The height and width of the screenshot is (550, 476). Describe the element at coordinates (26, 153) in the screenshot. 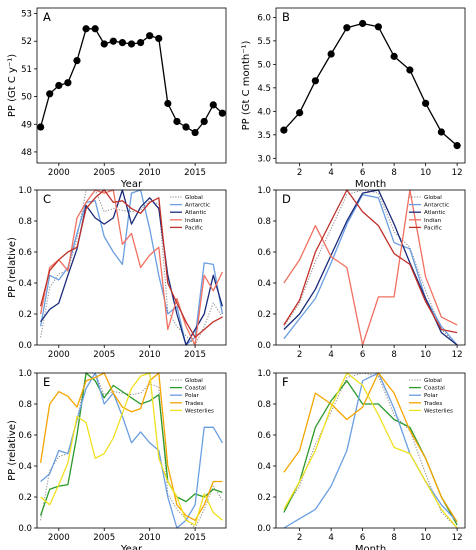

I see `y-tick-label: 48` at that location.